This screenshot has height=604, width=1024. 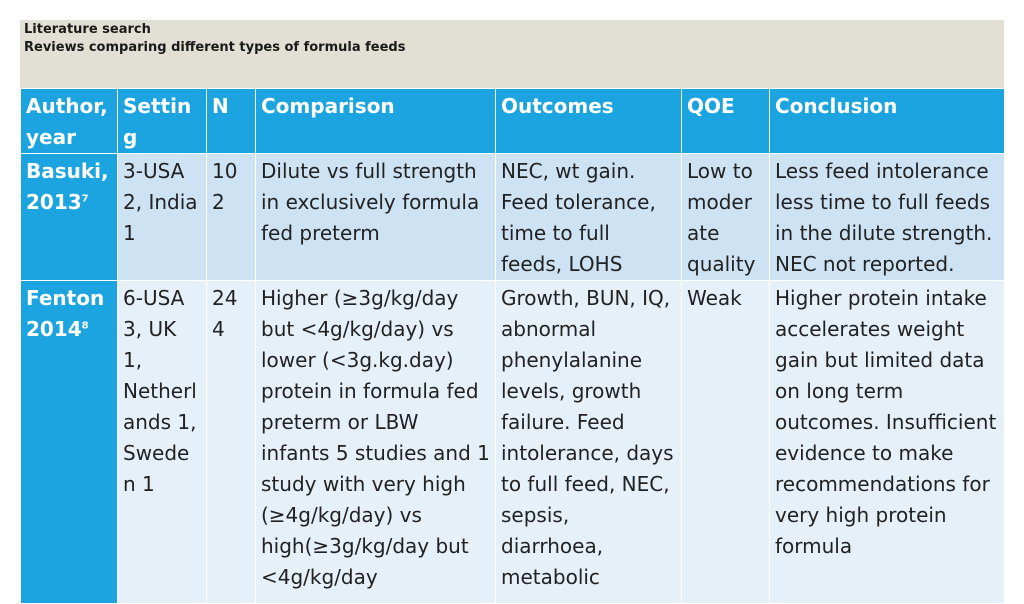 I want to click on col-header-outcomes: Outcomes, so click(x=588, y=121).